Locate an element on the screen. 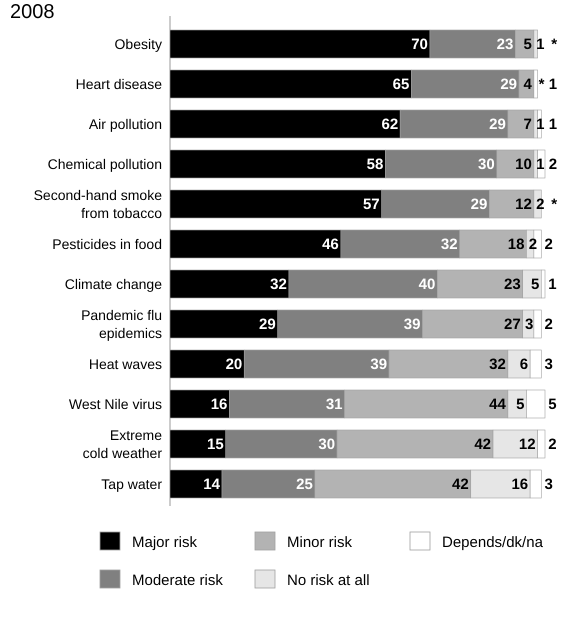  data-label: 40 is located at coordinates (427, 284).